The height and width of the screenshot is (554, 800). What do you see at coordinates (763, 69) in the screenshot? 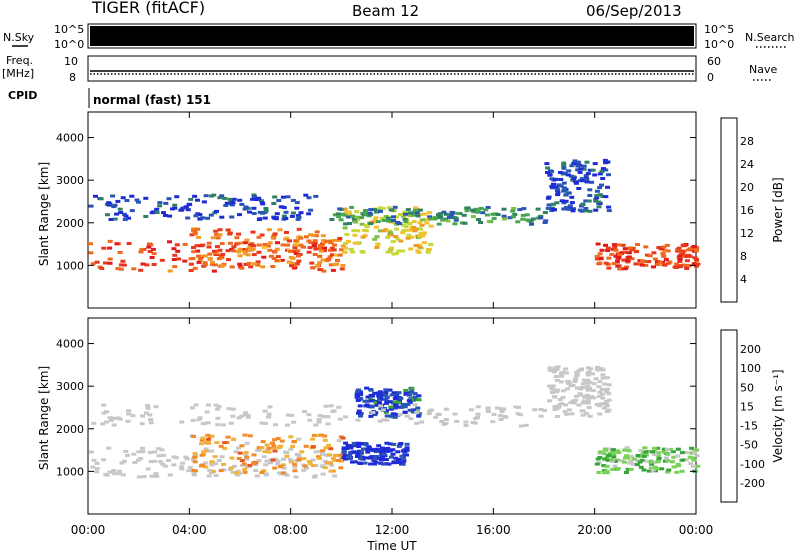
I see `nave-label: Nave` at bounding box center [763, 69].